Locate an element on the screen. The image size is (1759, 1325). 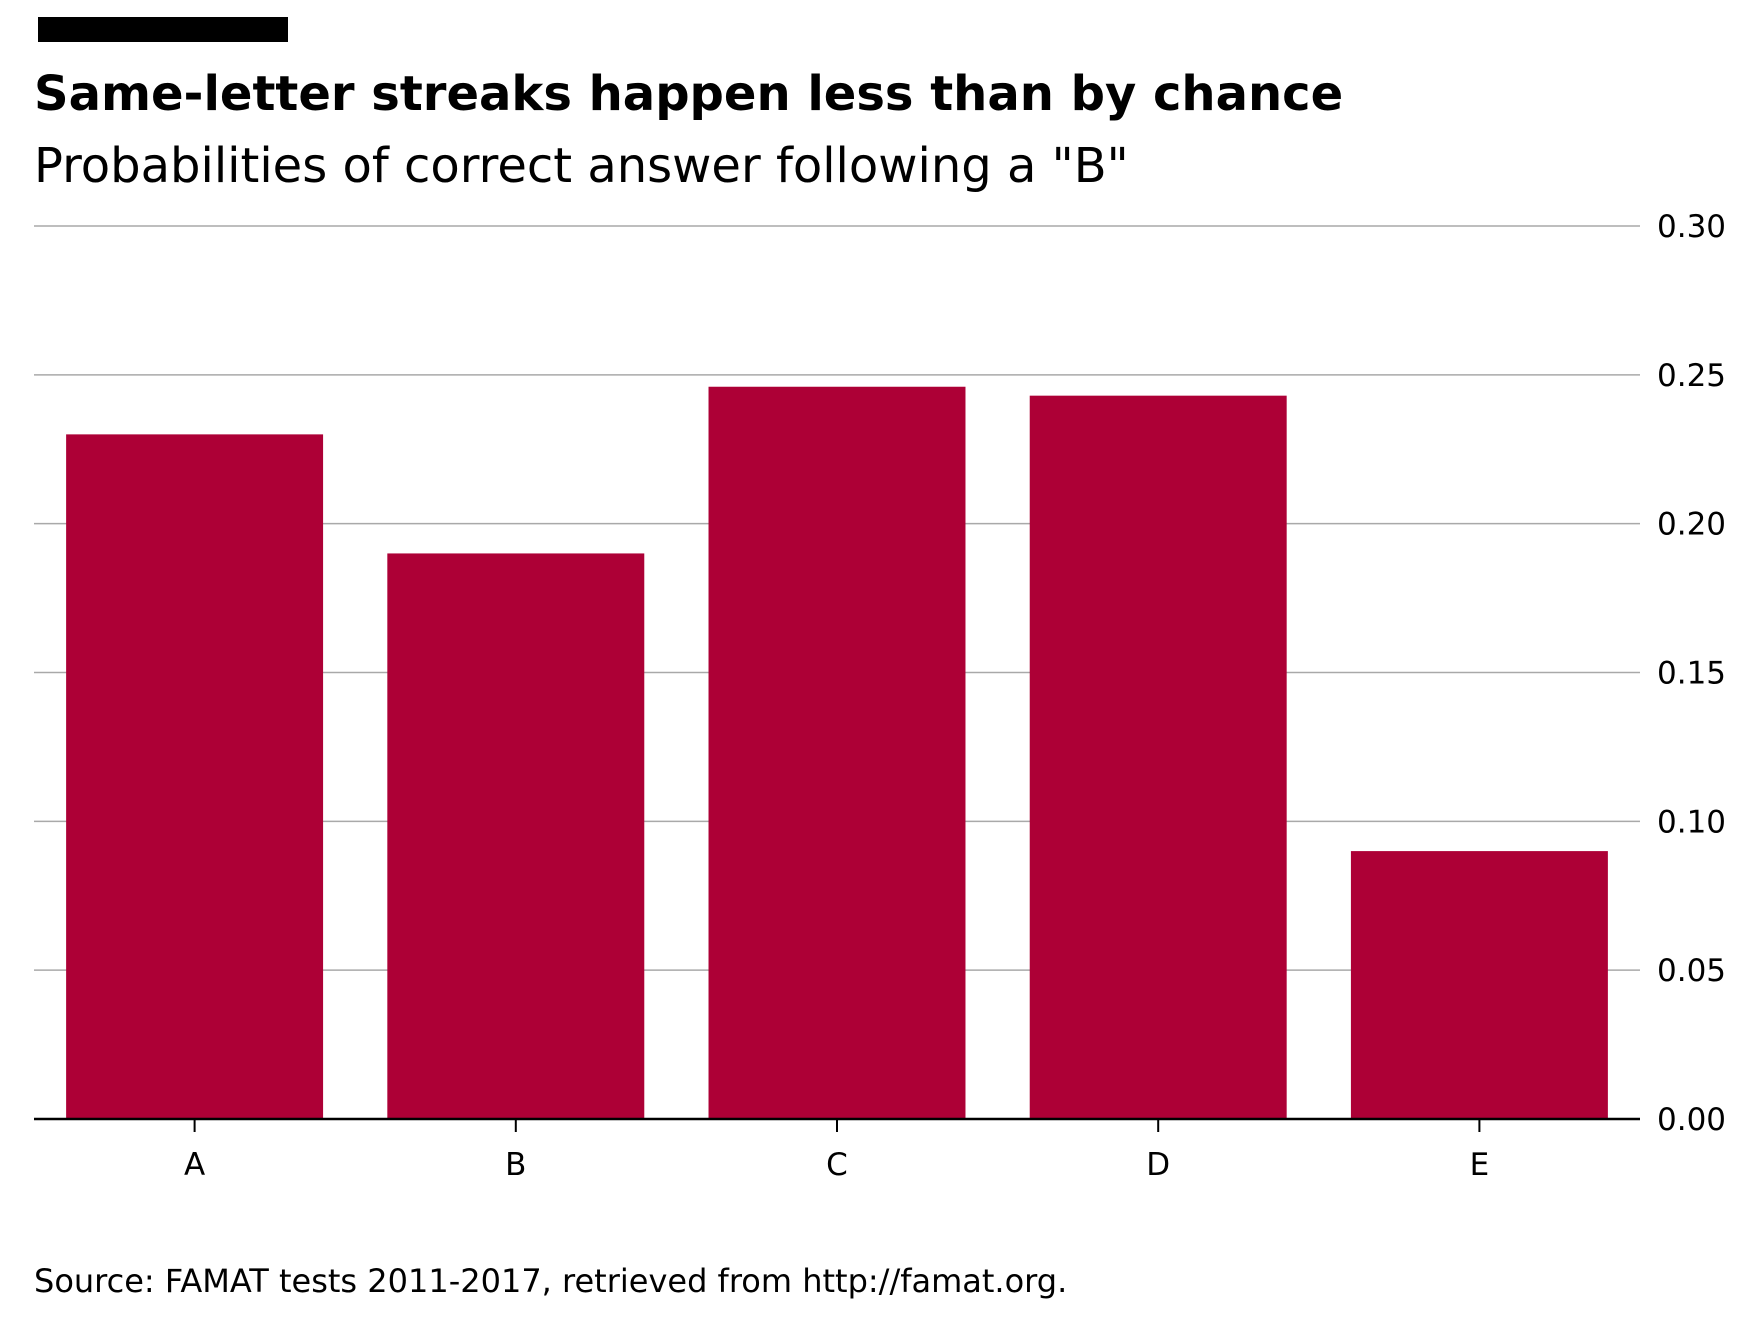
x-tick-label: E is located at coordinates (1480, 1165).